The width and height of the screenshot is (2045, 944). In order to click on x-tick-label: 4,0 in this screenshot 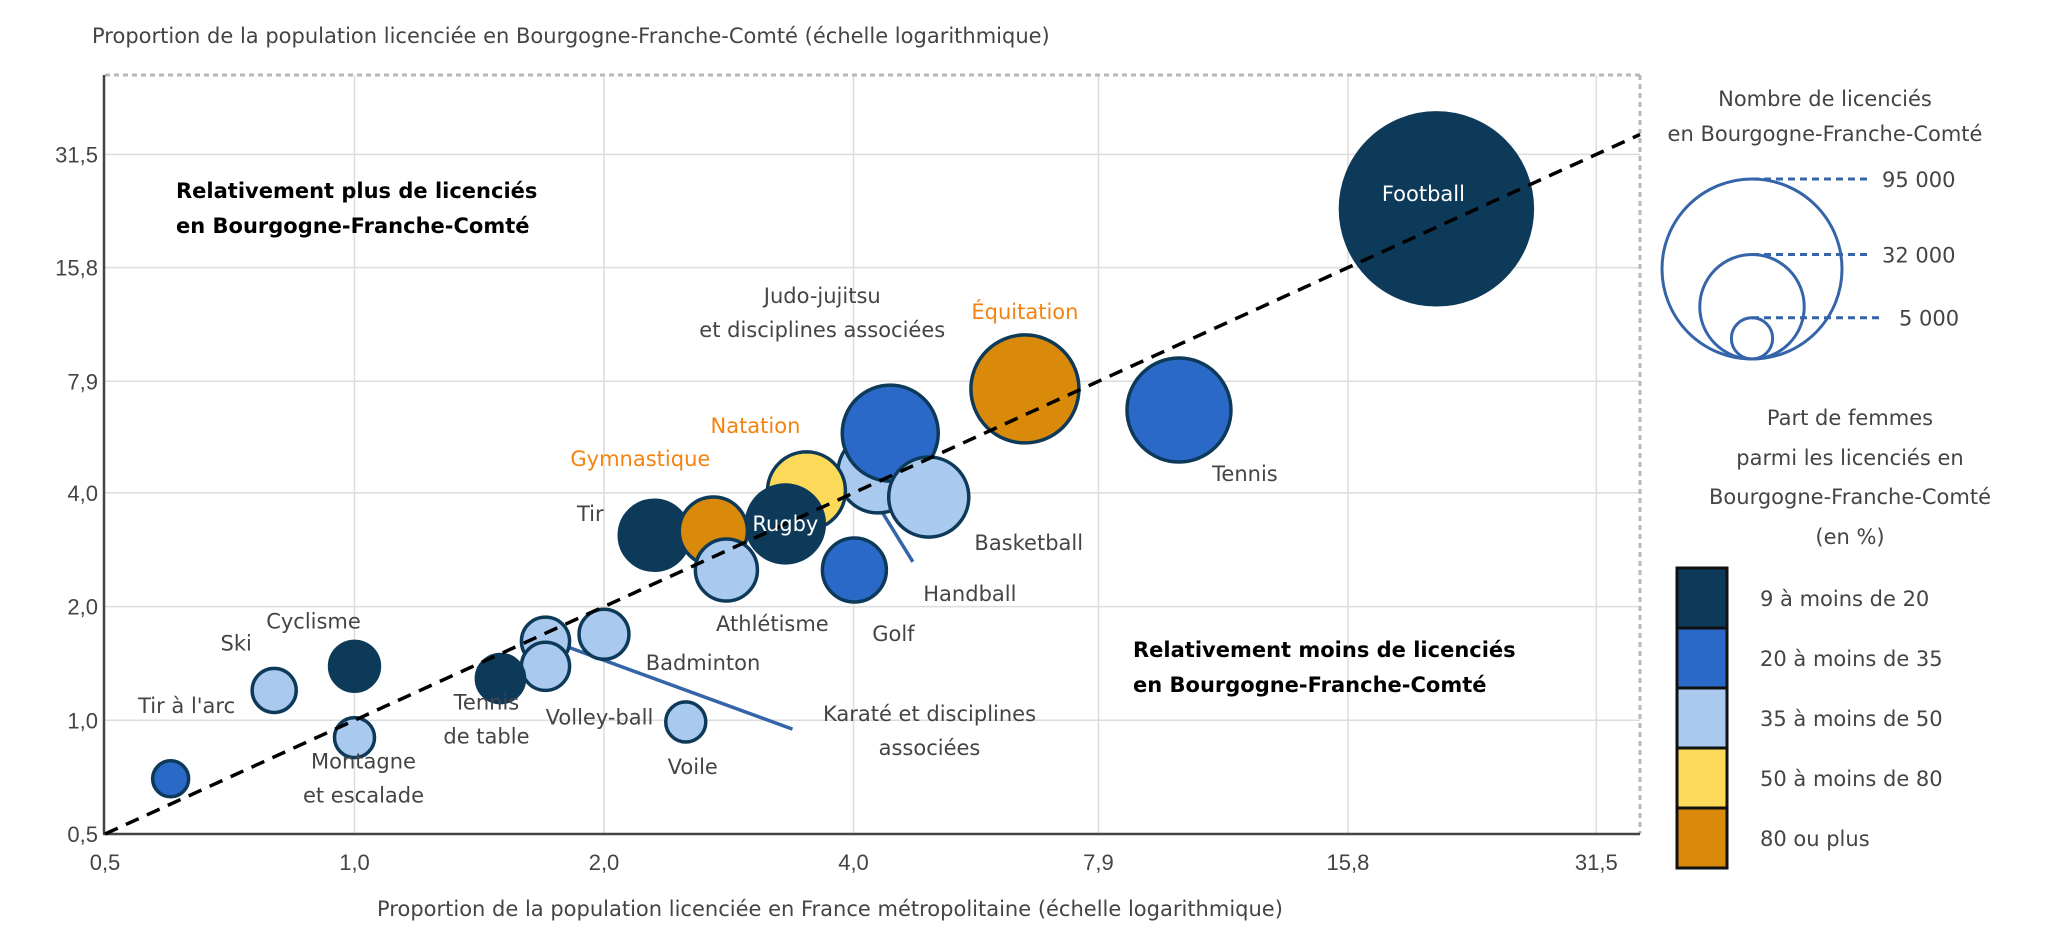, I will do `click(853, 862)`.